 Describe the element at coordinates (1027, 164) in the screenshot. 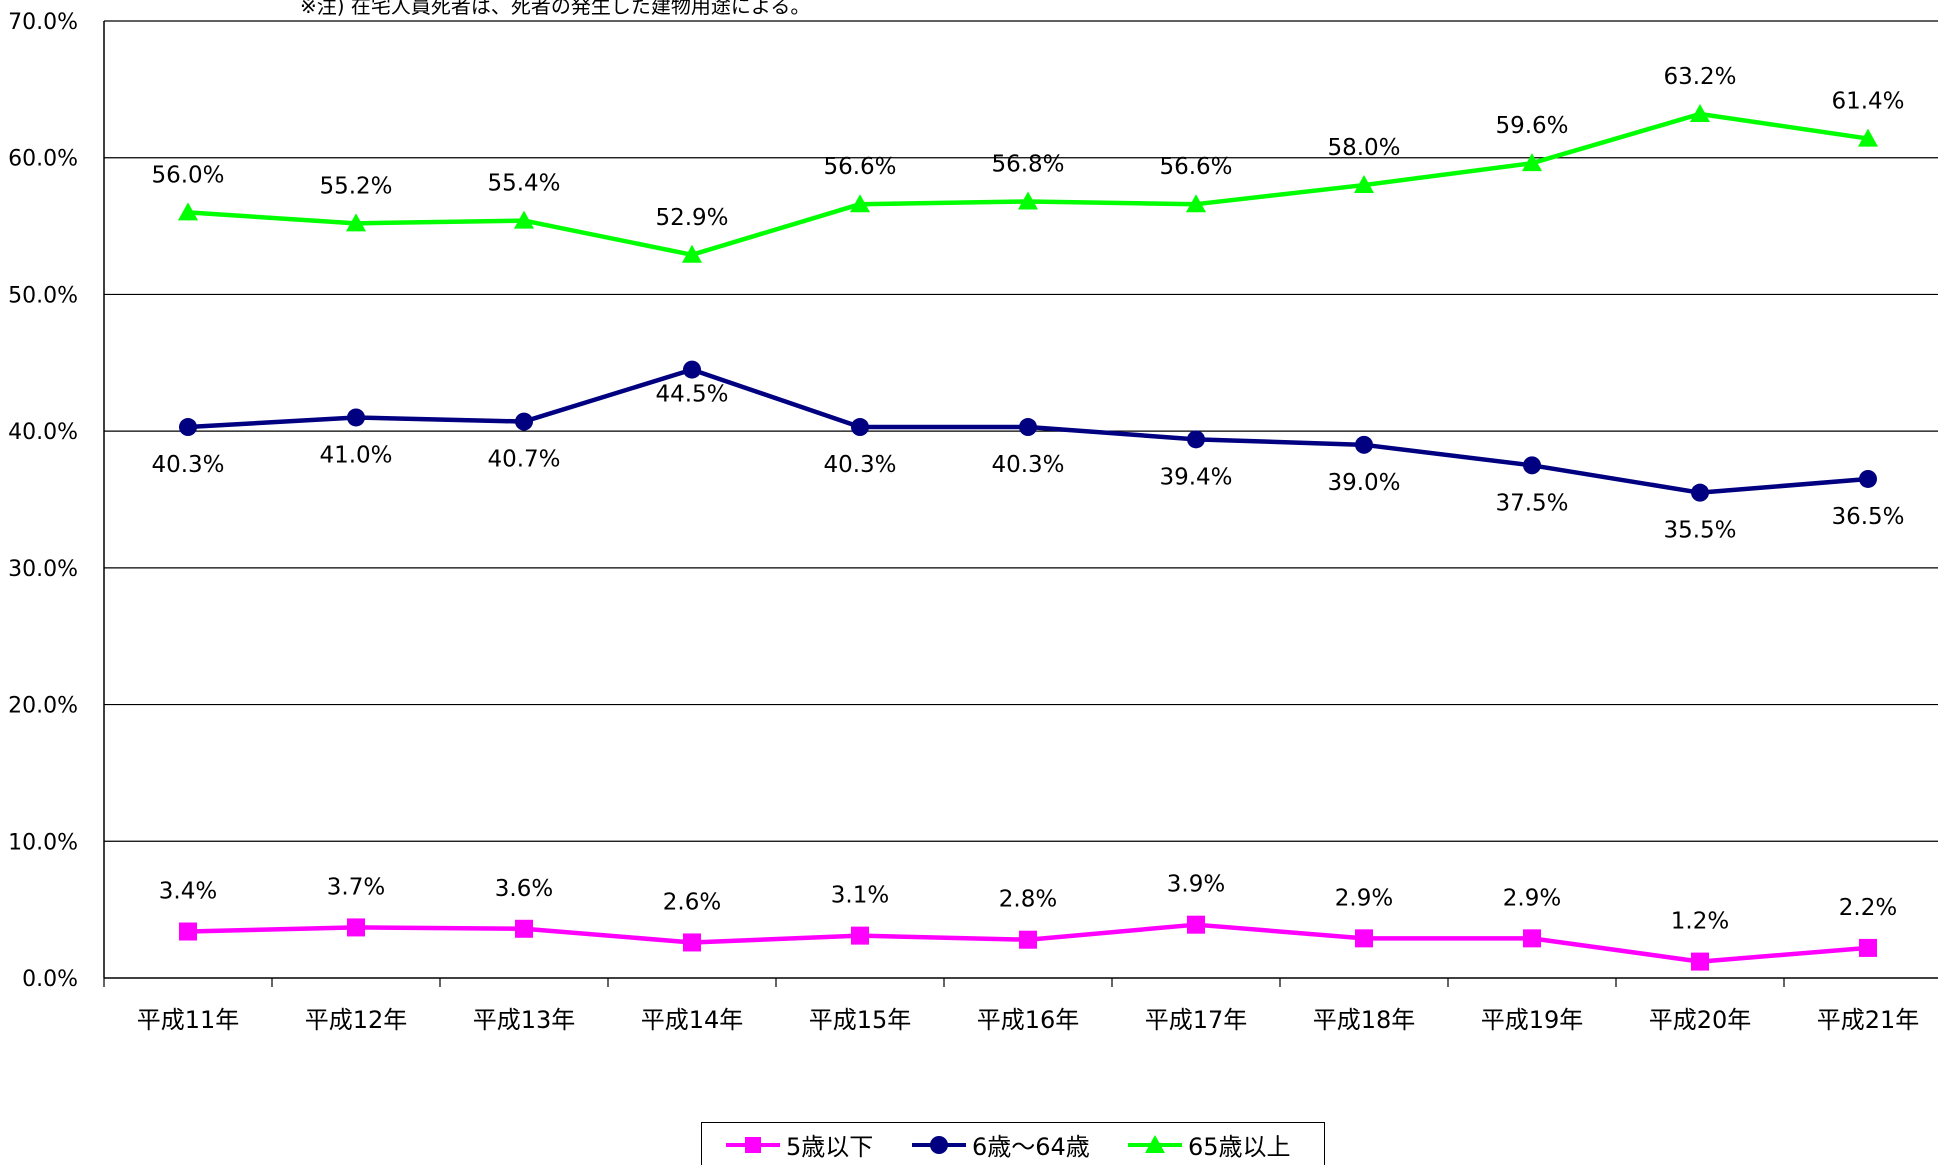

I see `data-label: 56.8%` at that location.